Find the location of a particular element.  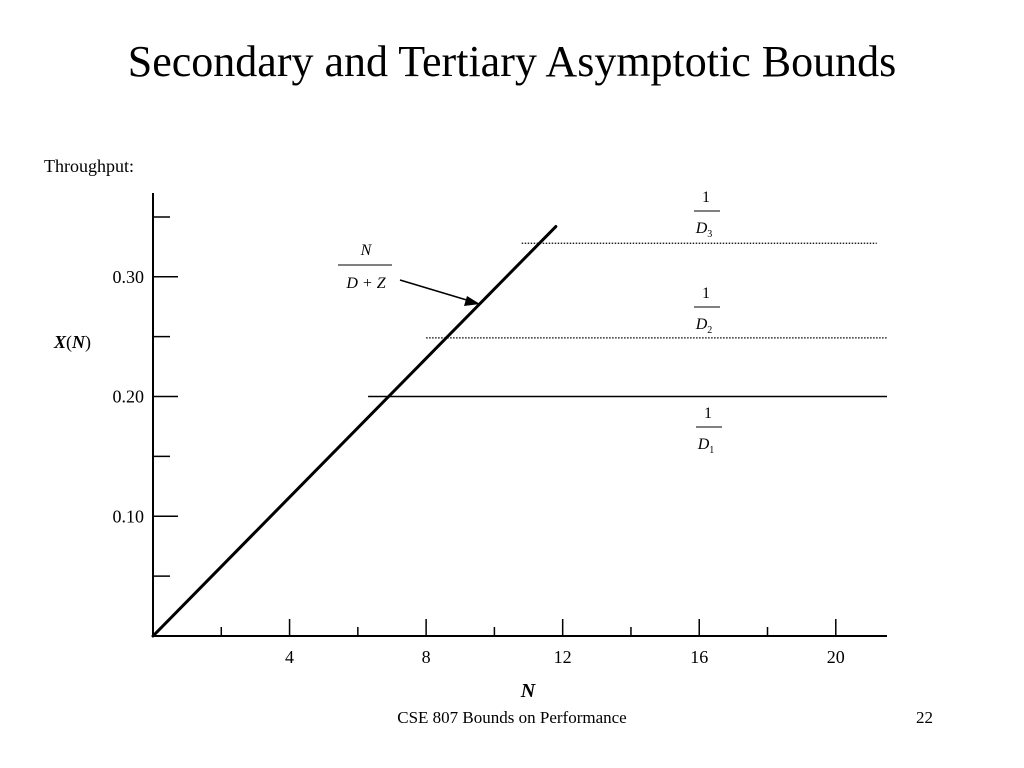

y-axis-label-open: ( is located at coordinates (69, 342).